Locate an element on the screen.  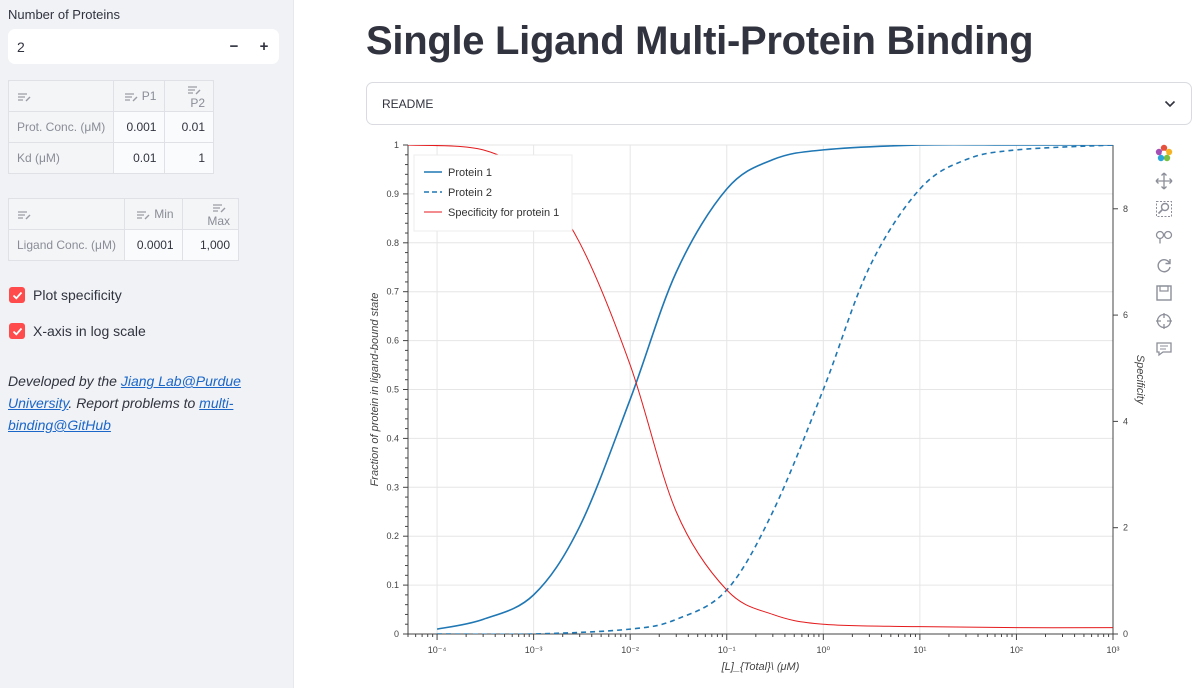
x-tick-label: 10¹ is located at coordinates (919, 650).